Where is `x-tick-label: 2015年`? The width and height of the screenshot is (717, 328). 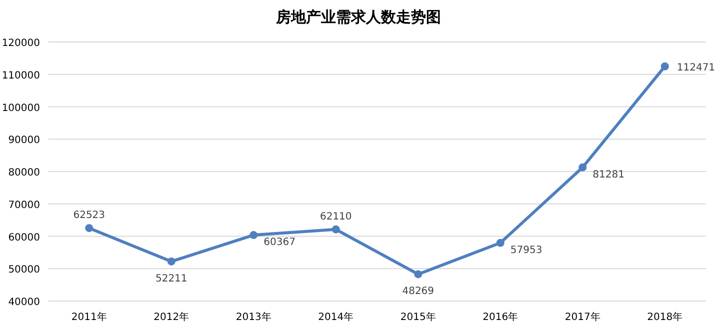
x-tick-label: 2015年 is located at coordinates (418, 317).